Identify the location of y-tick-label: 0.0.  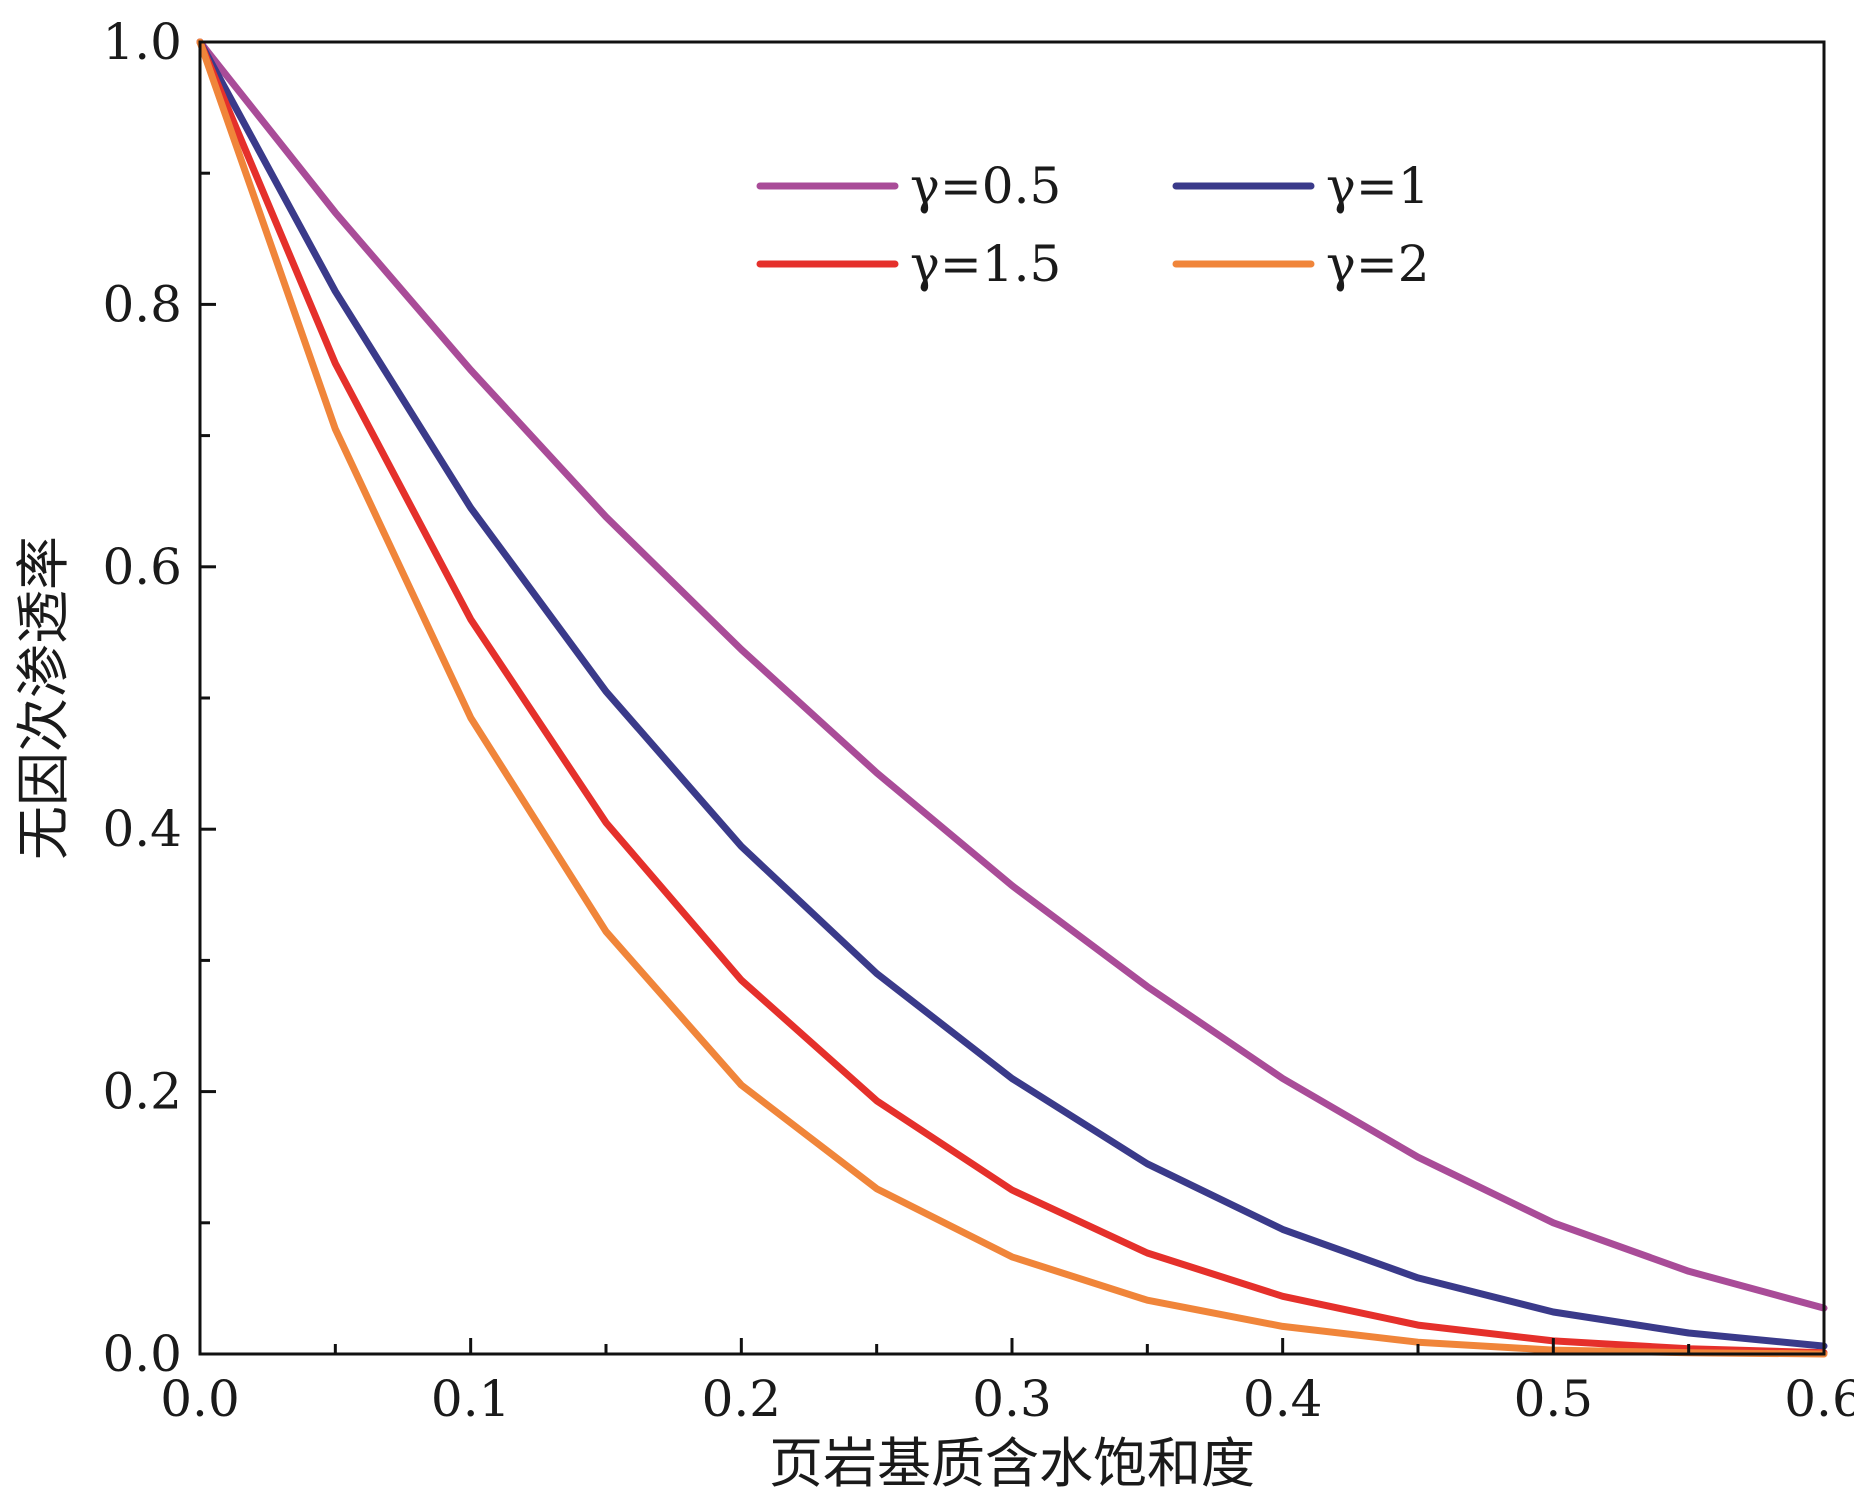
(142, 1354).